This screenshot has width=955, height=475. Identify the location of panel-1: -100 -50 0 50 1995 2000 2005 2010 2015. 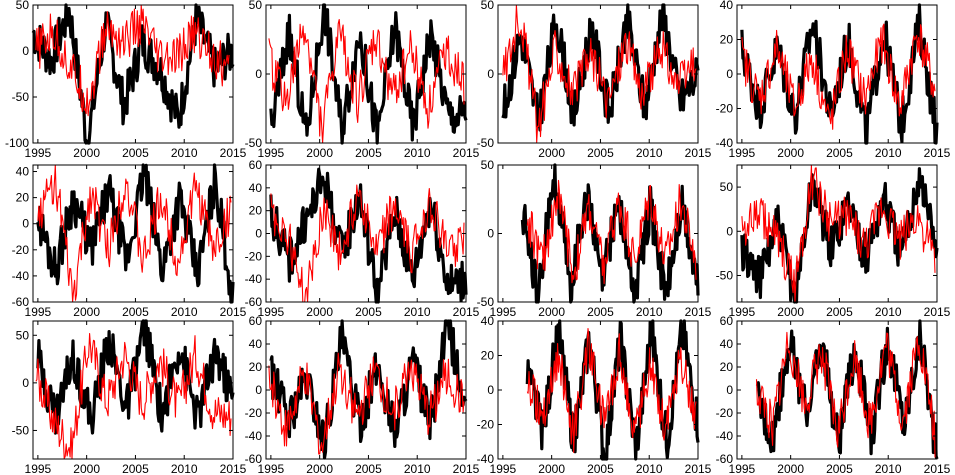
(126, 80).